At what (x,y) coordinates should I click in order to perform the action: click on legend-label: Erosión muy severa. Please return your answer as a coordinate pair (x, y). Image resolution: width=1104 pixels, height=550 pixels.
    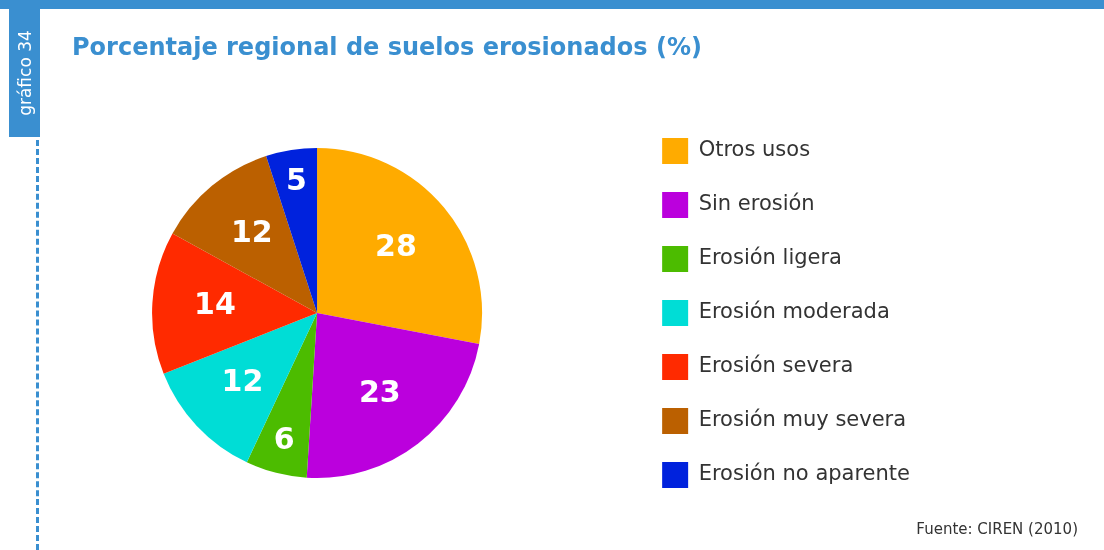
    Looking at the image, I should click on (802, 419).